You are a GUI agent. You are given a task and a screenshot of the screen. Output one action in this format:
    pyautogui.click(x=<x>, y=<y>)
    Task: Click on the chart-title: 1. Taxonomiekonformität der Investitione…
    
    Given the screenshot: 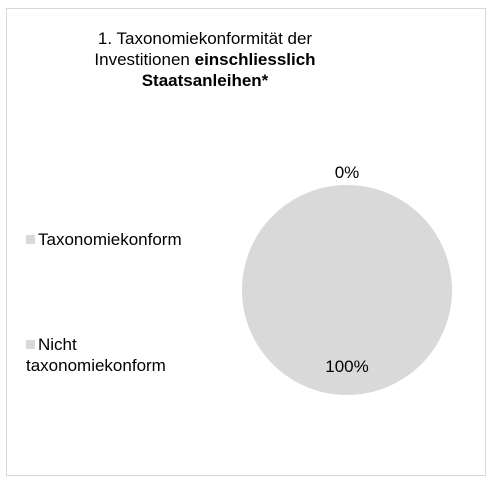 What is the action you would take?
    pyautogui.click(x=205, y=59)
    